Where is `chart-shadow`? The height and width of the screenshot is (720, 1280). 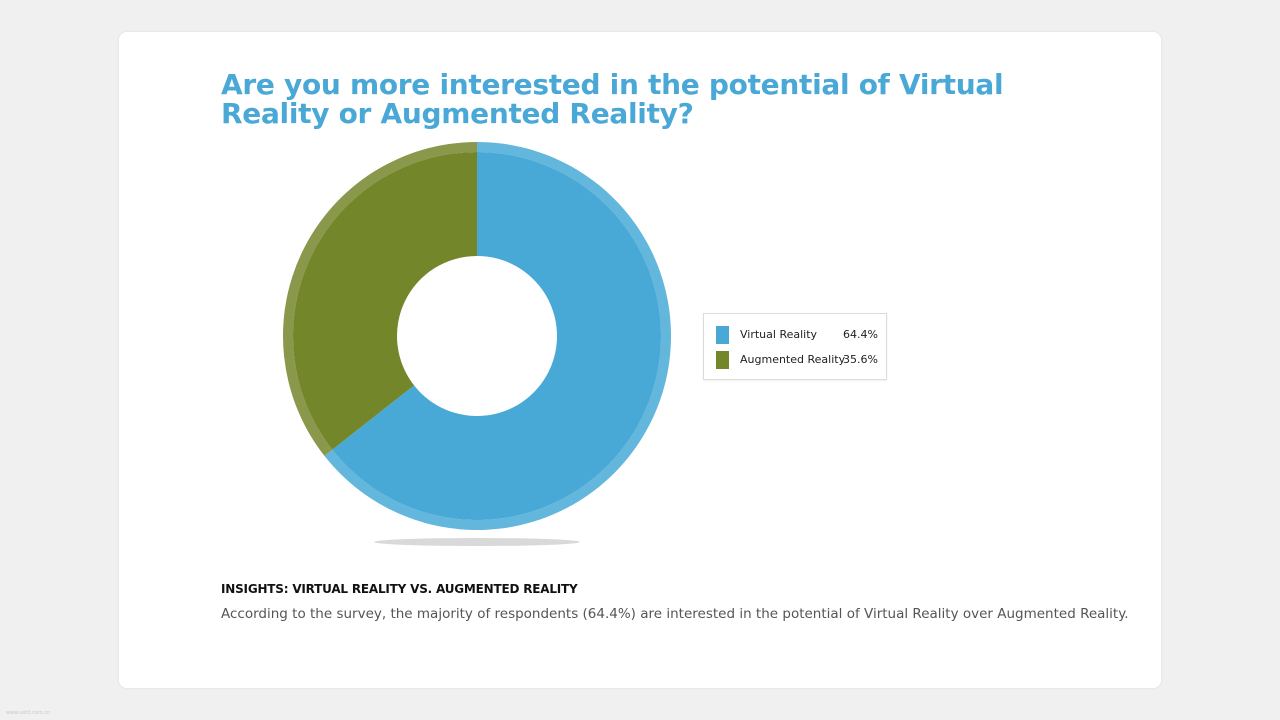
chart-shadow is located at coordinates (477, 542).